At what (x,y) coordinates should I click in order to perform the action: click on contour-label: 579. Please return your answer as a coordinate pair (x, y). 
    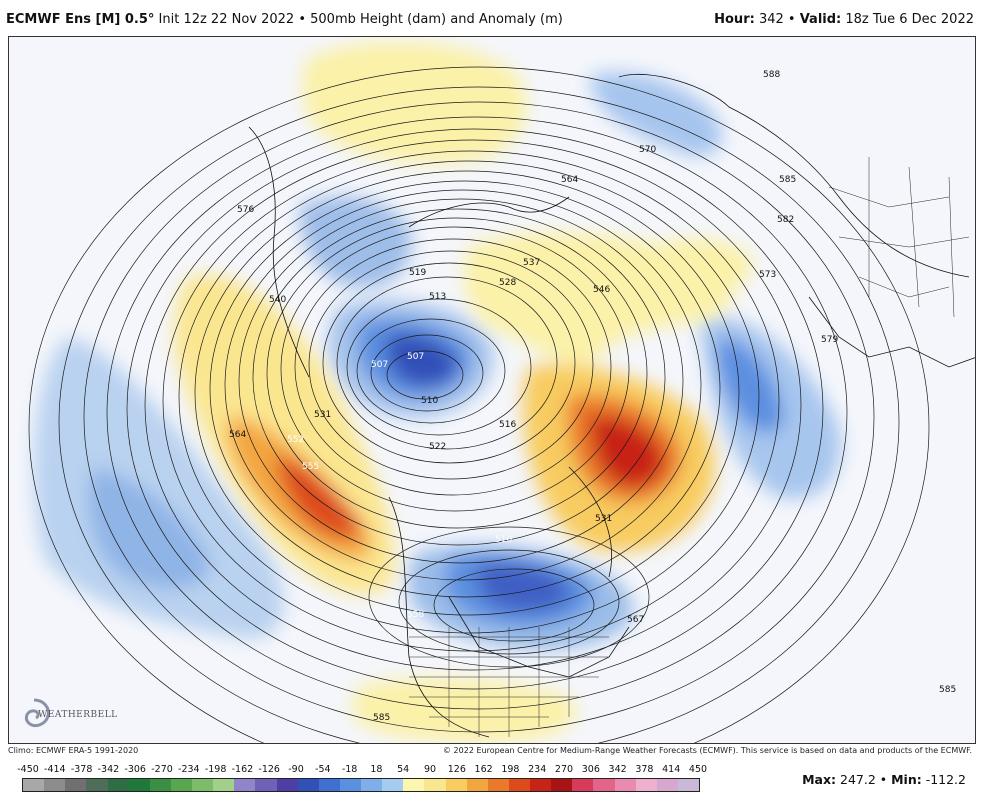
    Looking at the image, I should click on (829, 340).